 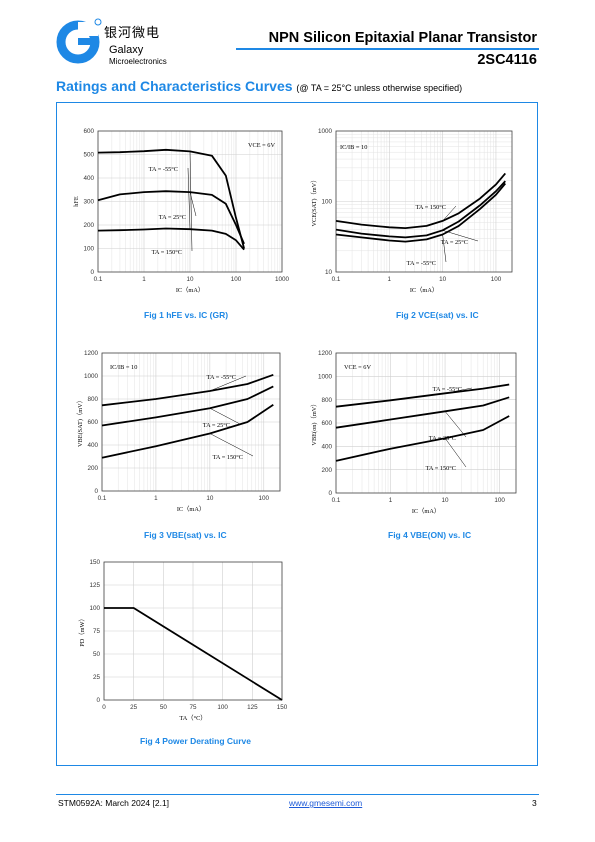 I want to click on y-axis-label: VCE(SAT)（mV）, so click(x=314, y=201).